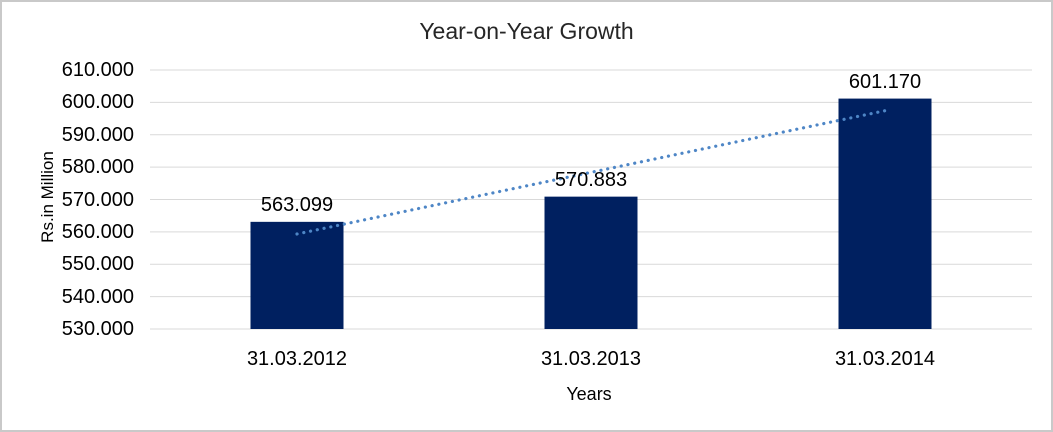 The height and width of the screenshot is (432, 1053). I want to click on y-tick-label: 600.000, so click(97, 102).